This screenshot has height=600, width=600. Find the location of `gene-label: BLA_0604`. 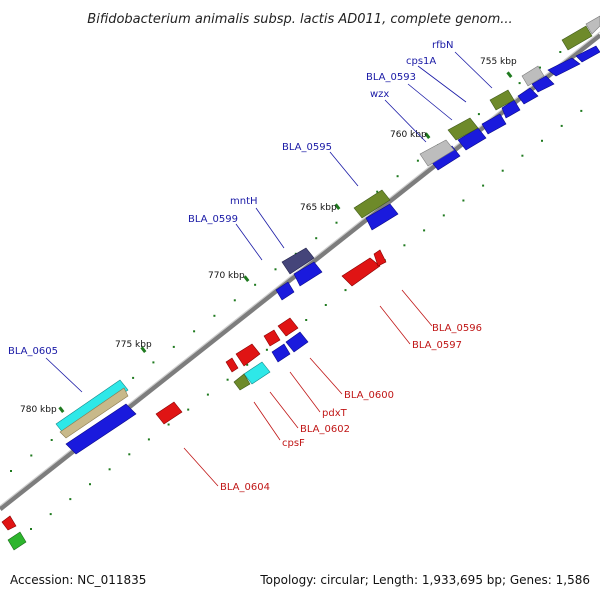

gene-label: BLA_0604 is located at coordinates (245, 487).